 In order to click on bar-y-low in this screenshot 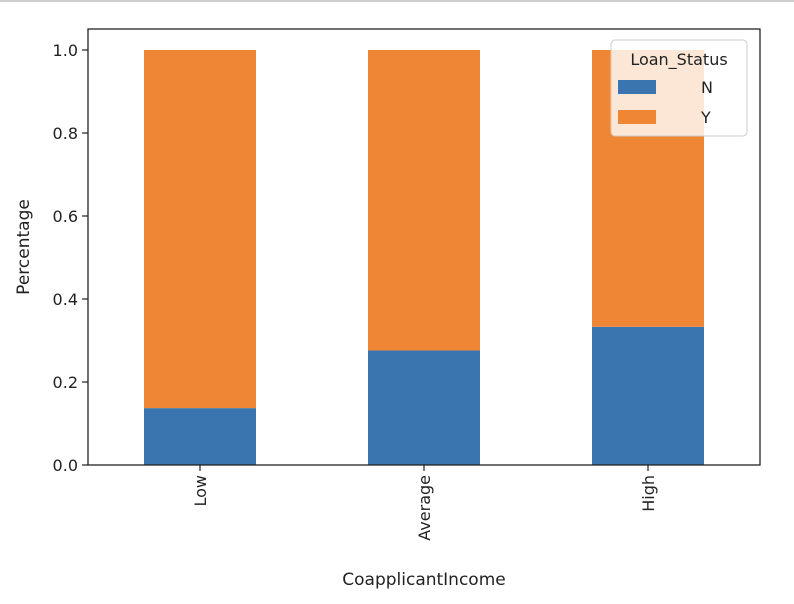, I will do `click(200, 229)`.